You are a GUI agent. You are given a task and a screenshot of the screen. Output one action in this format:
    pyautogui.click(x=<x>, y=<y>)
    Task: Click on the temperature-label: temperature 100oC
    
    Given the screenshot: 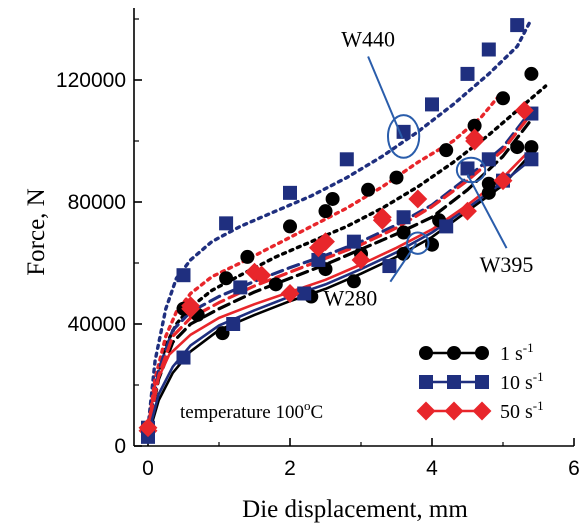 What is the action you would take?
    pyautogui.click(x=251, y=410)
    